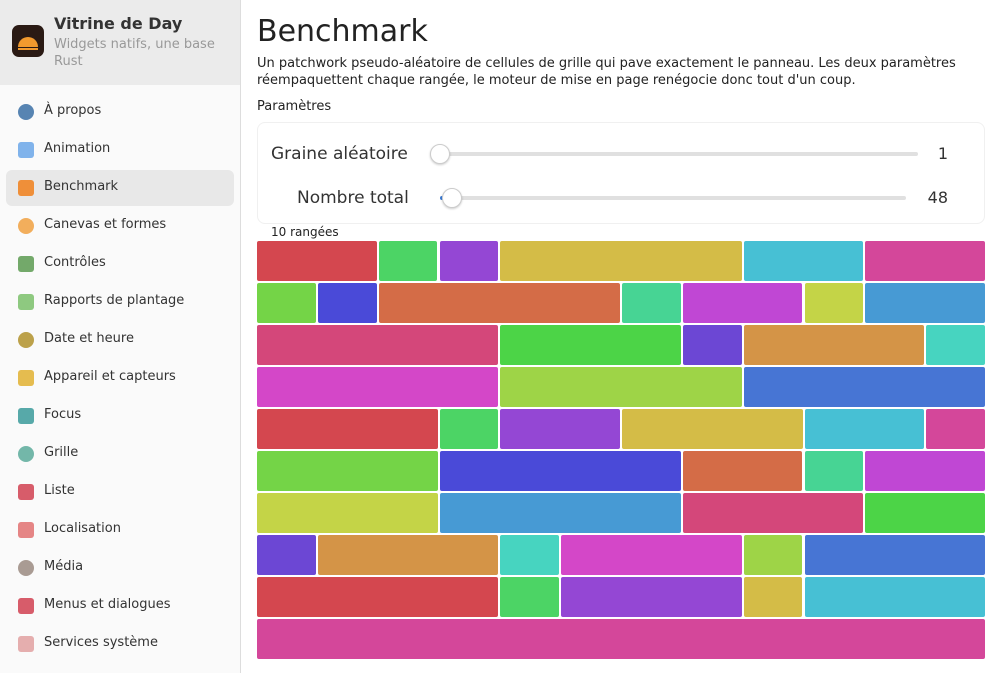  What do you see at coordinates (81, 186) in the screenshot?
I see `nav-label: Benchmark` at bounding box center [81, 186].